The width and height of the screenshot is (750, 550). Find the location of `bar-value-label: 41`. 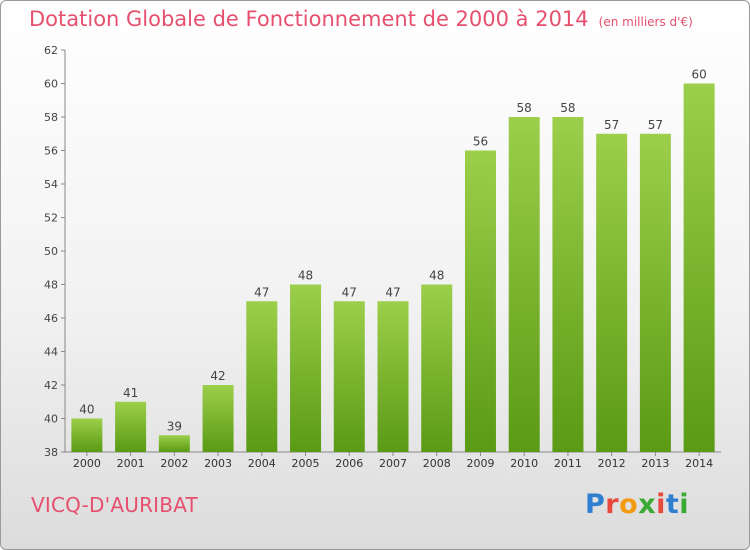

bar-value-label: 41 is located at coordinates (130, 393).